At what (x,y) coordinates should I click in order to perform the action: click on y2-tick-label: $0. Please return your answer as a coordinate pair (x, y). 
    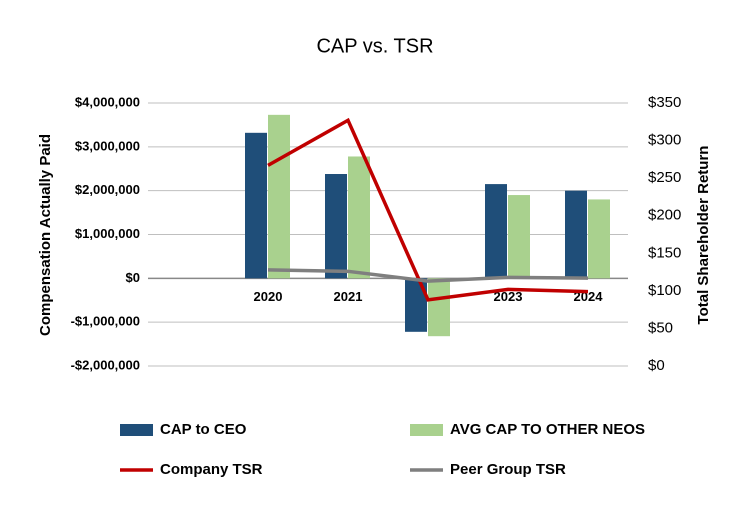
    Looking at the image, I should click on (656, 365).